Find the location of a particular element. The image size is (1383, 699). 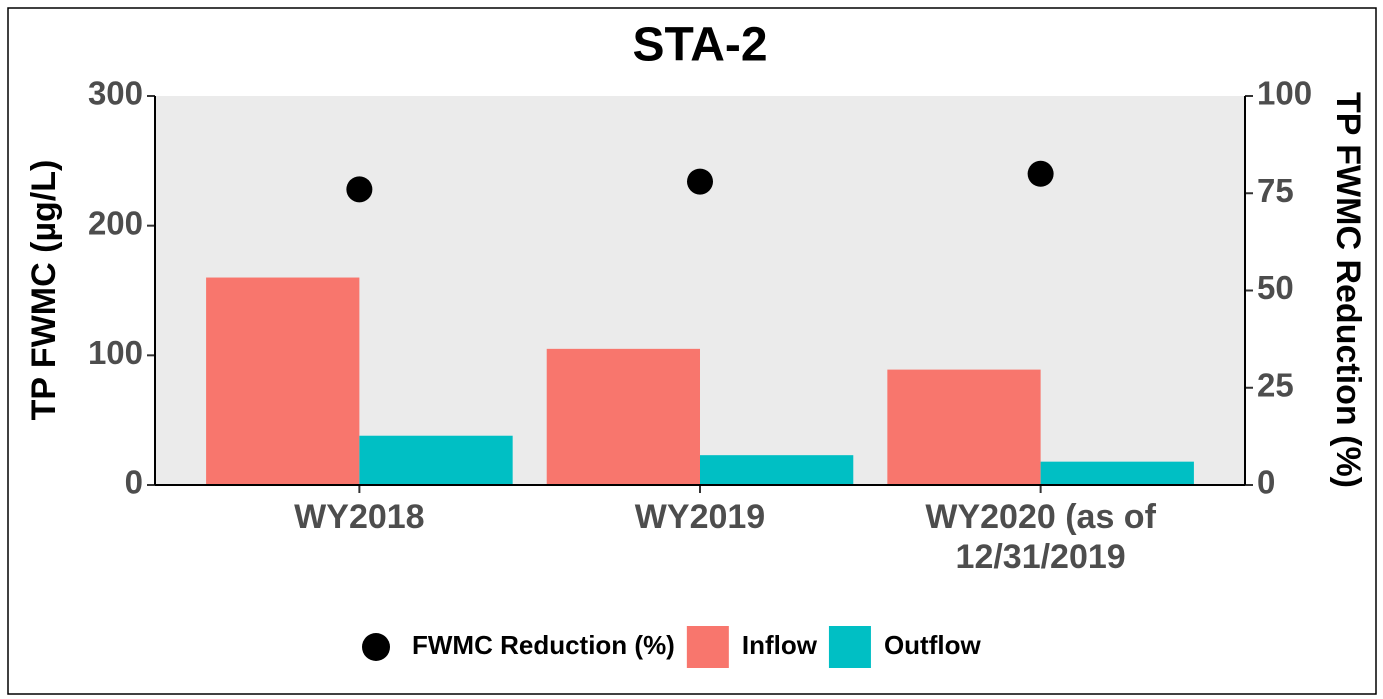

x-tick-label: WY2020 (as of 12/31/2019 is located at coordinates (1040, 537).